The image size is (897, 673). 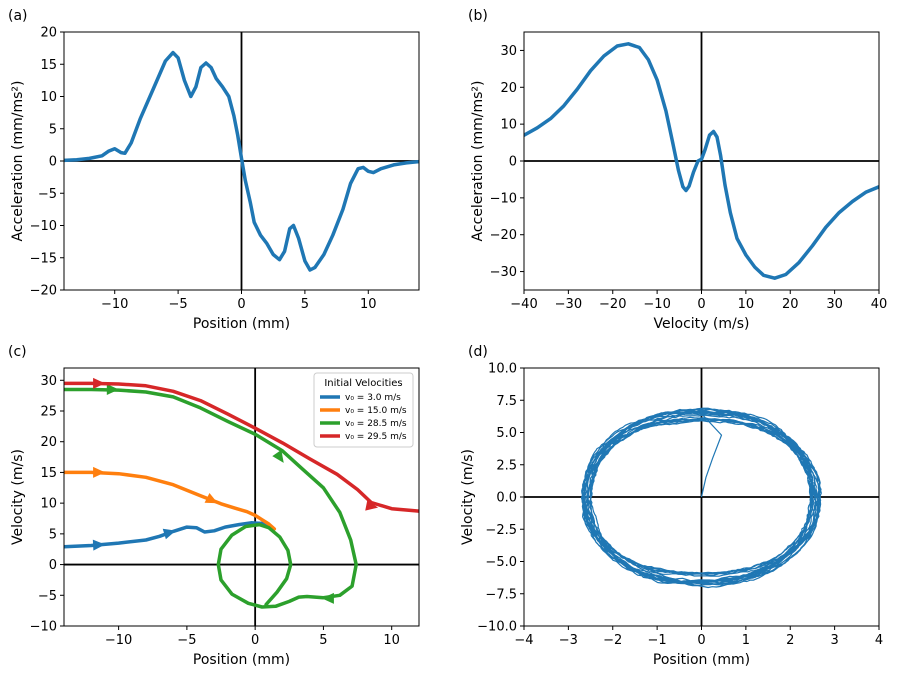 What do you see at coordinates (523, 304) in the screenshot?
I see `x-tick-label-b-0: −40` at bounding box center [523, 304].